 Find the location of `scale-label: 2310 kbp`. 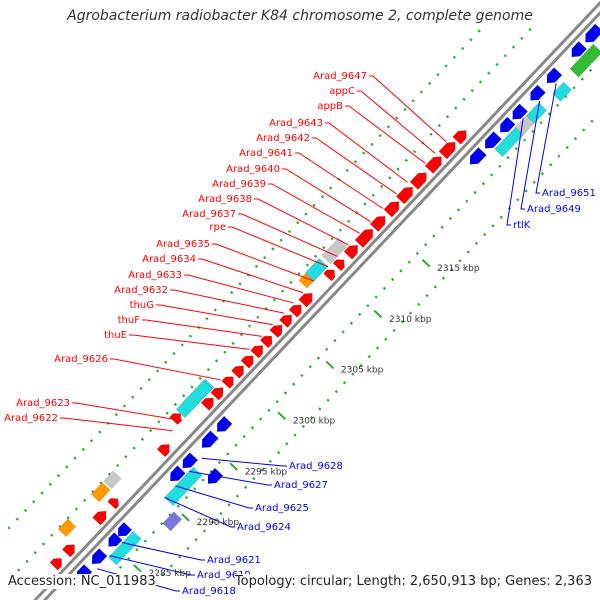

scale-label: 2310 kbp is located at coordinates (410, 320).